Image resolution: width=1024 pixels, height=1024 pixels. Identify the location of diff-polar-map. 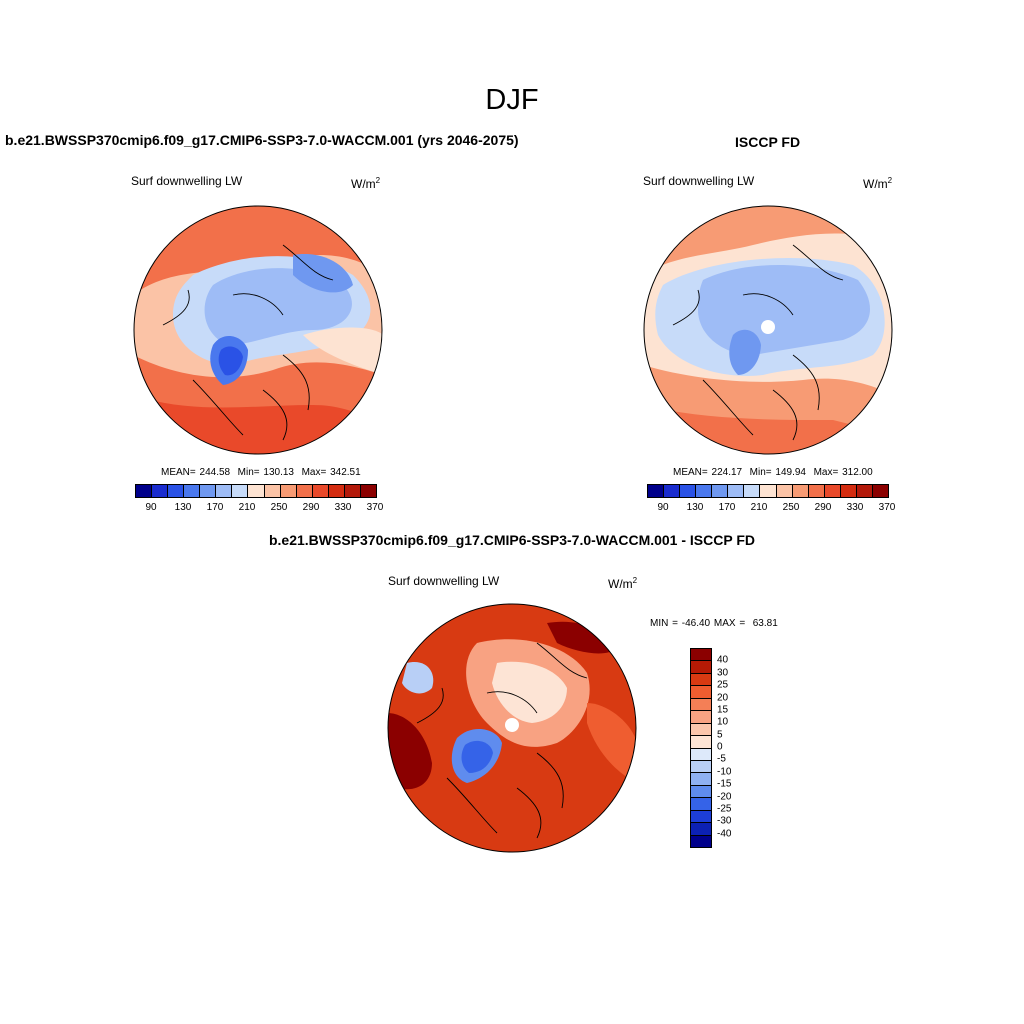
(512, 728).